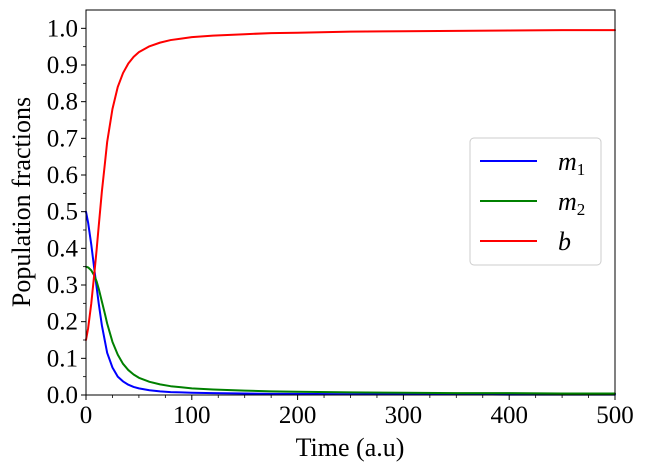  Describe the element at coordinates (21, 202) in the screenshot. I see `y-axis-label: Population fractions` at that location.